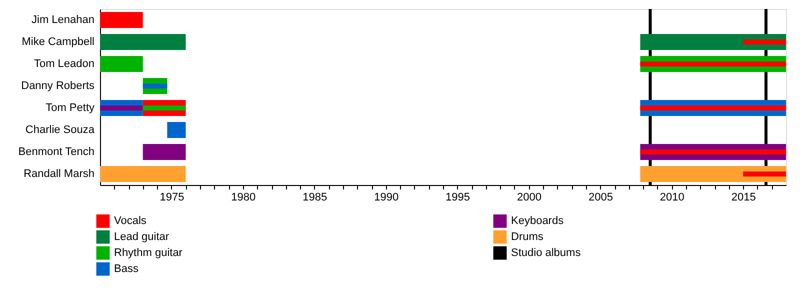  What do you see at coordinates (458, 198) in the screenshot?
I see `x-tick-label: 1995` at bounding box center [458, 198].